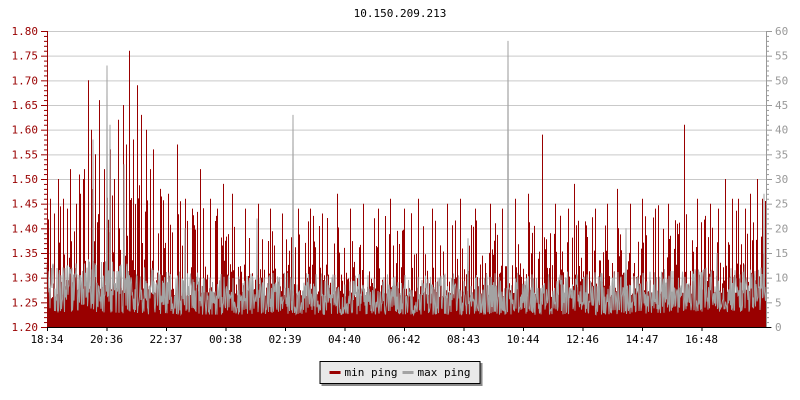 The height and width of the screenshot is (400, 800). What do you see at coordinates (781, 204) in the screenshot?
I see `y-axis-right-label: 25` at bounding box center [781, 204].